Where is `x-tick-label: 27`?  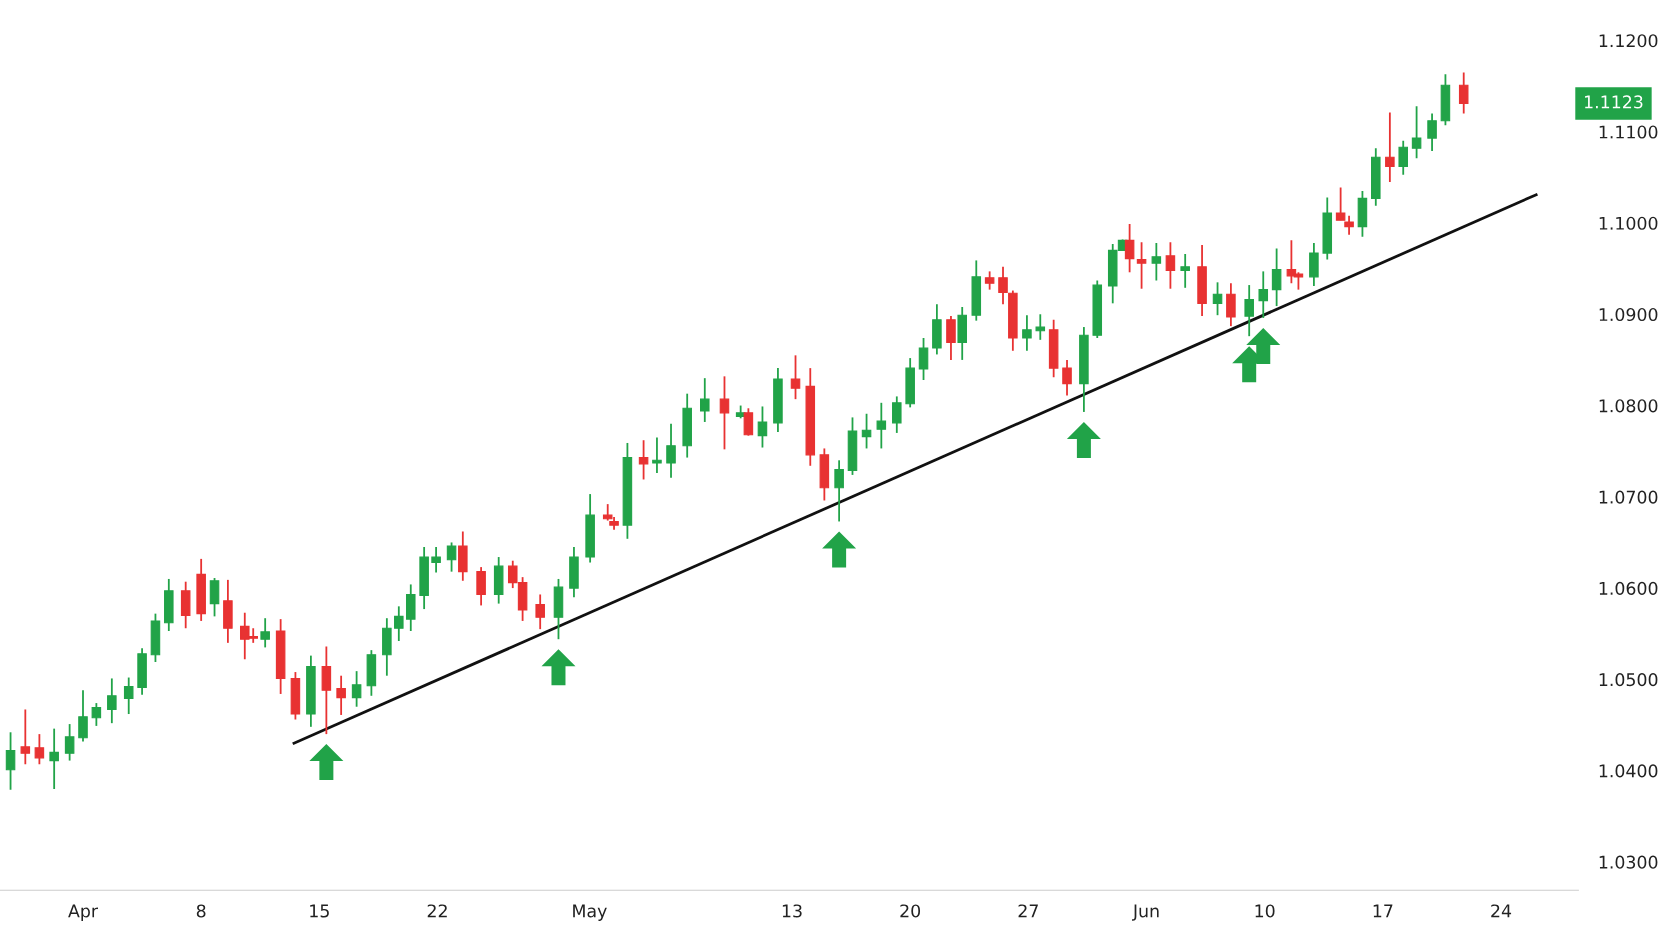 x-tick-label: 27 is located at coordinates (1028, 911).